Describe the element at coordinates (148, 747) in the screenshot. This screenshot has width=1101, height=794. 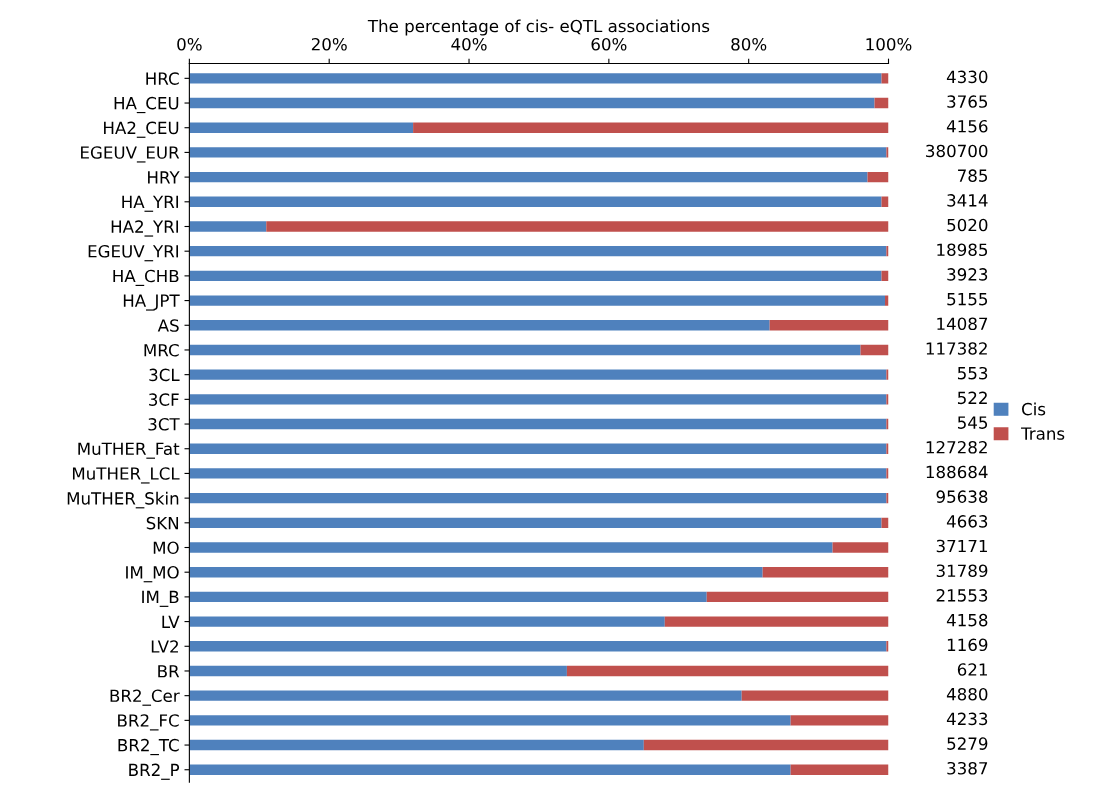
I see `y-tick-label: BR2_TC` at that location.